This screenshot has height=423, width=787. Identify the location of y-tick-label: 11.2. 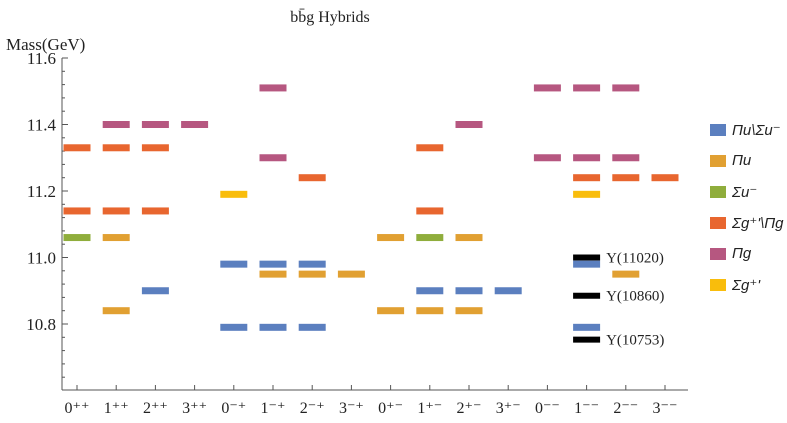
(41, 191).